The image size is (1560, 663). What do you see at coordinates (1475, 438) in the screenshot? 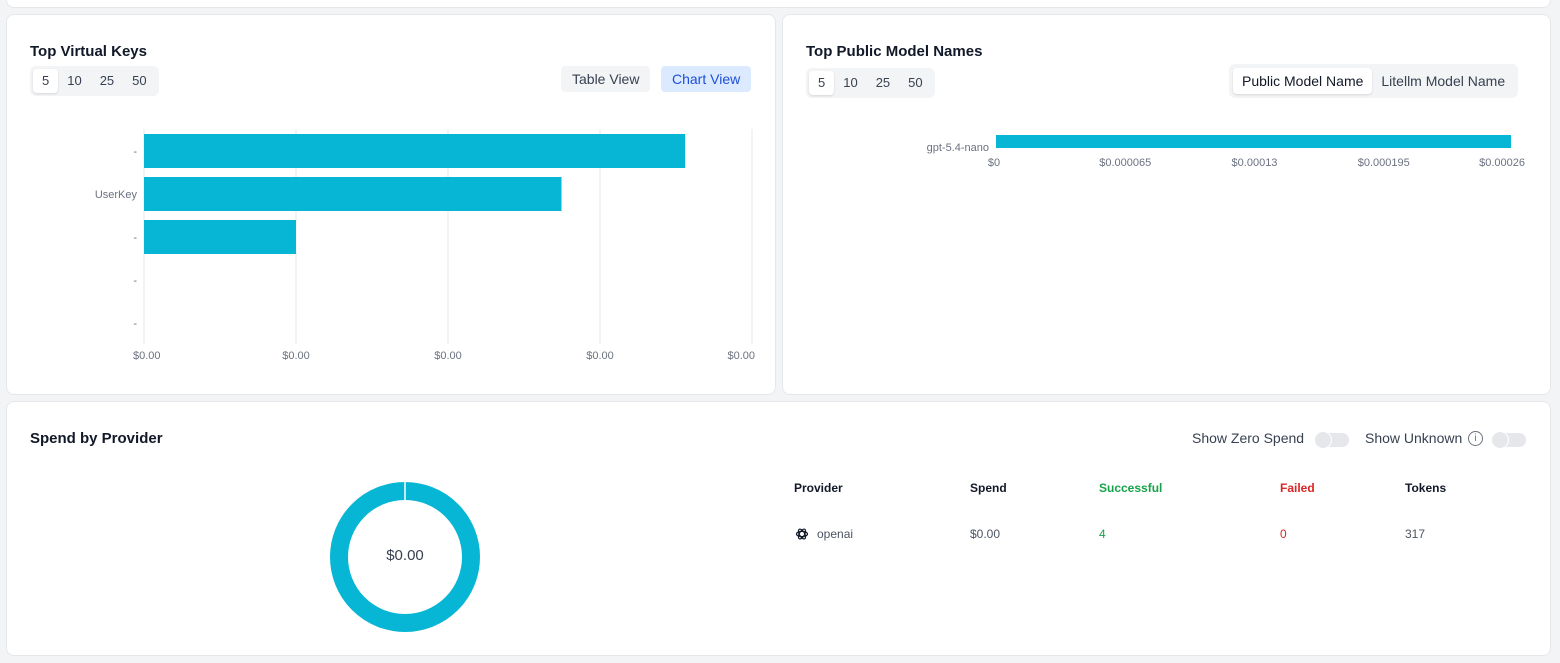
I see `info-icon: i` at bounding box center [1475, 438].